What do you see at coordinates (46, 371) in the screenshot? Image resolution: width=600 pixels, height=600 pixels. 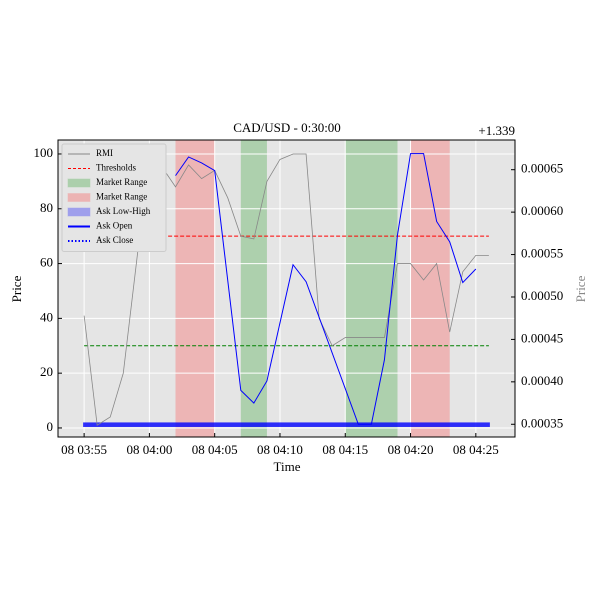 I see `y-tick-label: 20` at bounding box center [46, 371].